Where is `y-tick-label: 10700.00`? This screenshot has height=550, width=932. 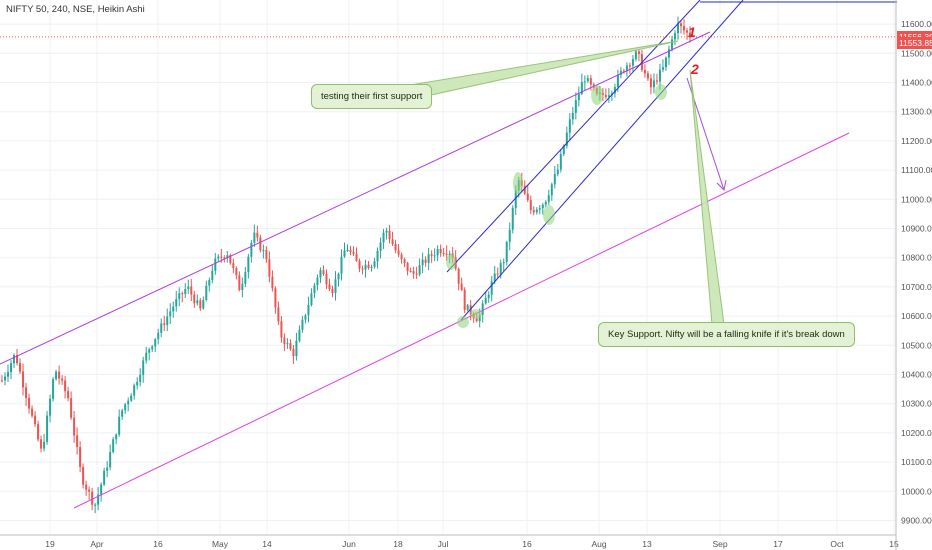 y-tick-label: 10700.00 is located at coordinates (916, 287).